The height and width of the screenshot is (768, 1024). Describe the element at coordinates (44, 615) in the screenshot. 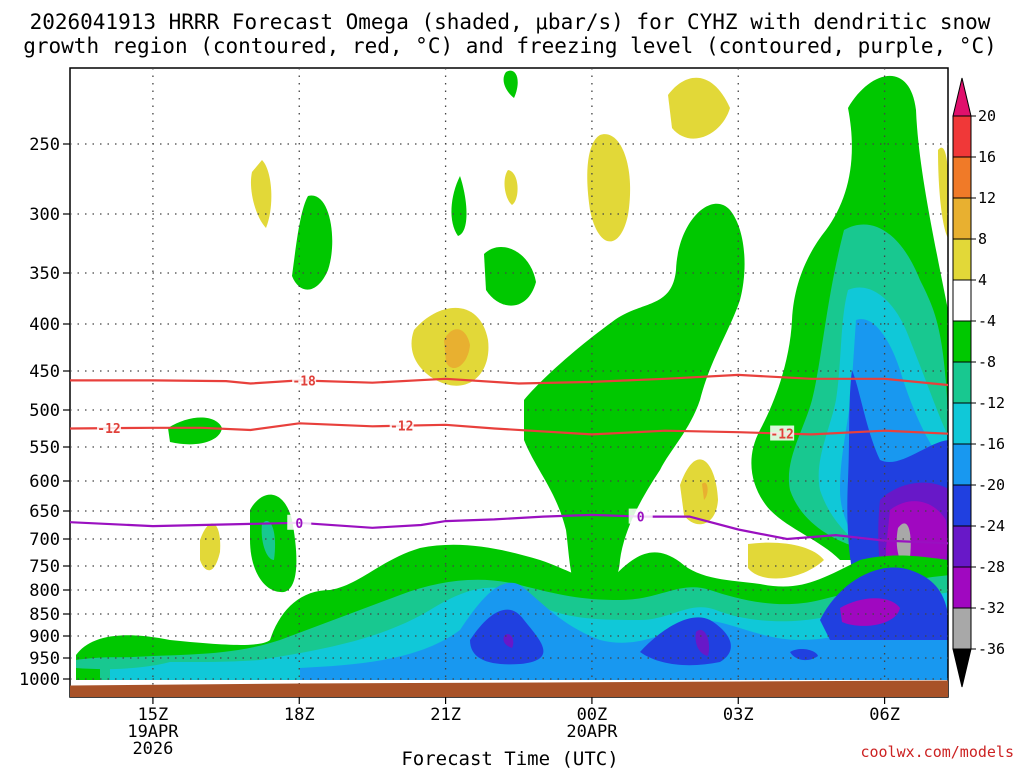

I see `y-tick-label: 850` at that location.